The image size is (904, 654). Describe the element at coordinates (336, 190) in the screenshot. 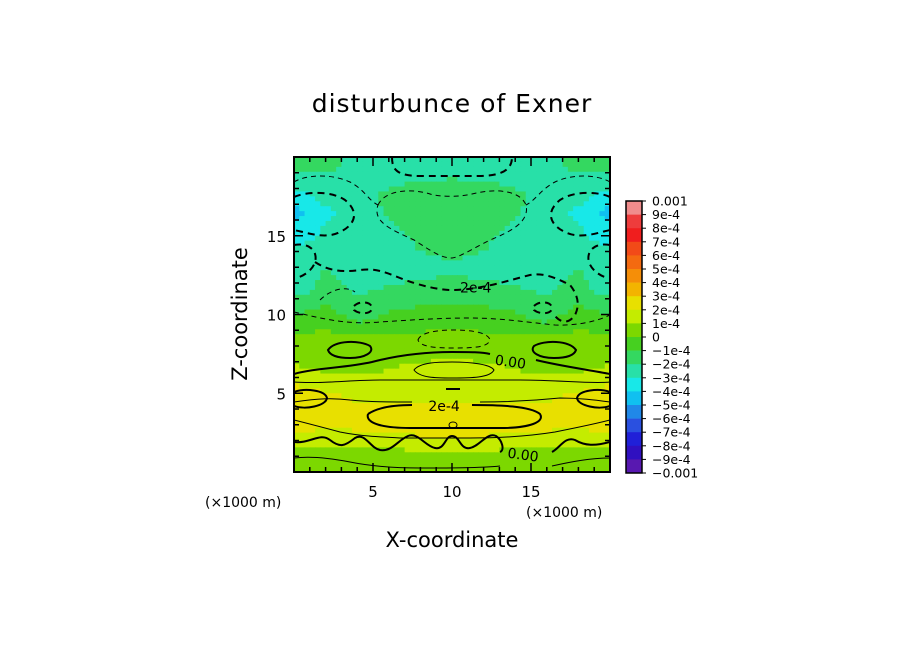

I see `contour-dashed` at that location.